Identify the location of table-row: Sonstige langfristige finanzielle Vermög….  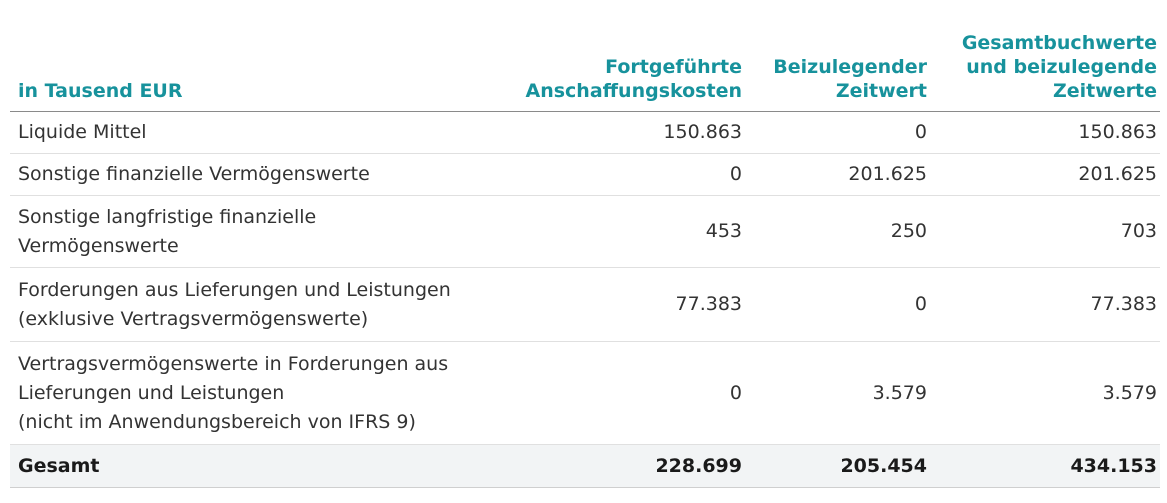
(585, 231).